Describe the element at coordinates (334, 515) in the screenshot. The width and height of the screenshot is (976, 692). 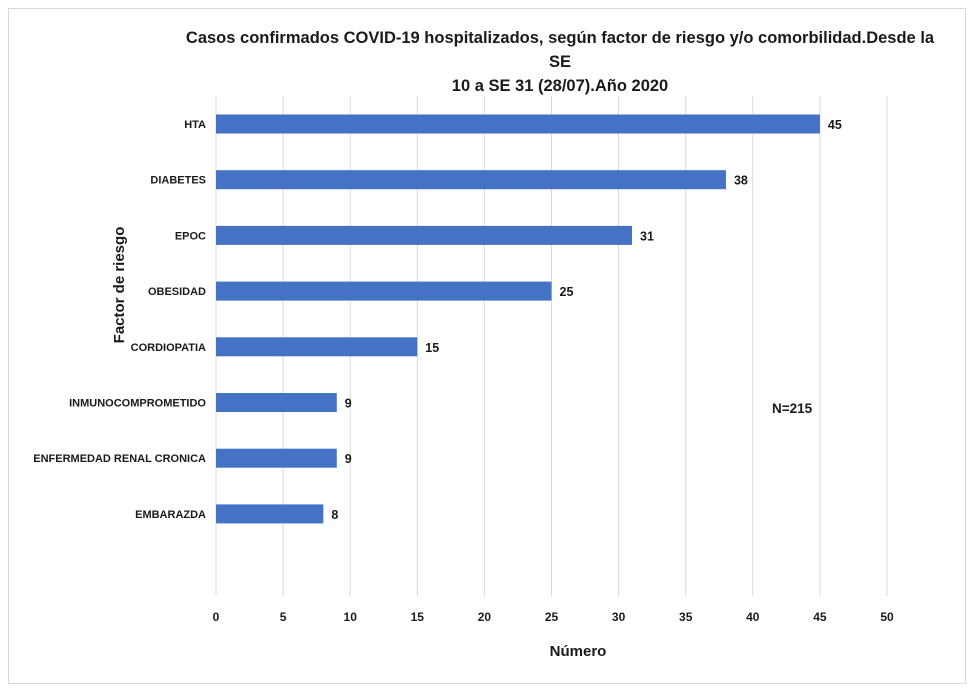
I see `data-label: 8` at that location.